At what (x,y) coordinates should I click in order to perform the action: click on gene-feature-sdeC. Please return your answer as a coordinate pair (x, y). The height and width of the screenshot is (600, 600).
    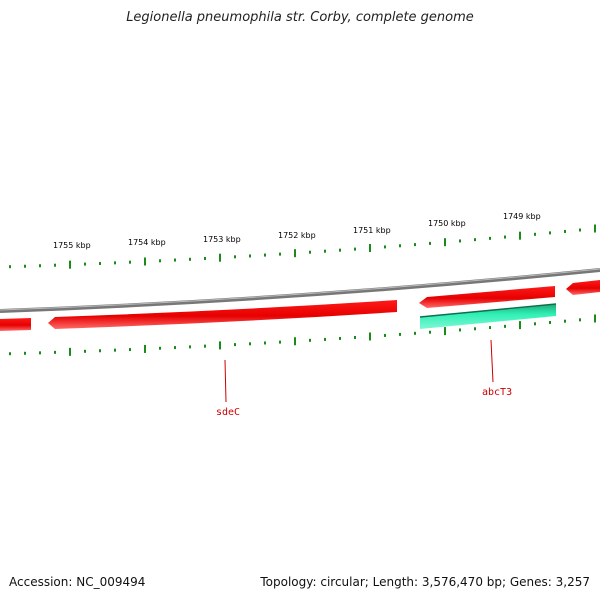
    Looking at the image, I should click on (222, 314).